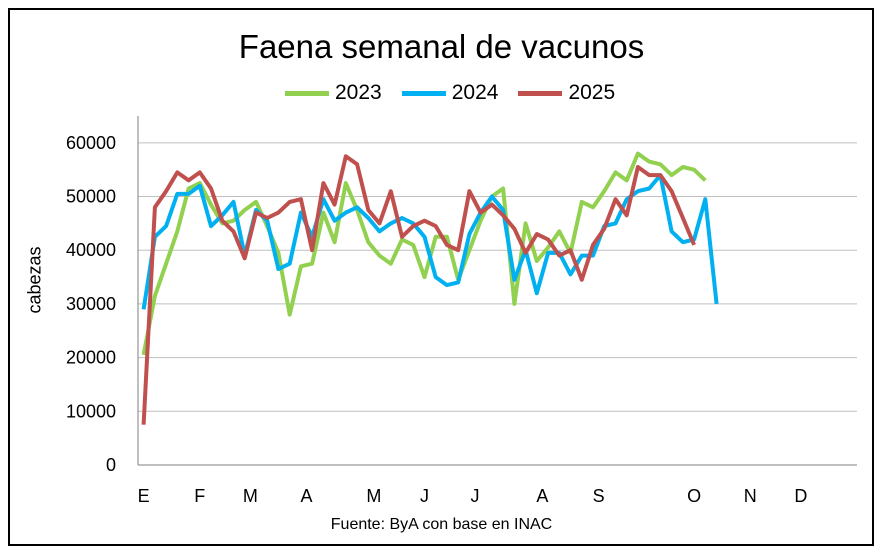  I want to click on legend-label: 2024, so click(475, 92).